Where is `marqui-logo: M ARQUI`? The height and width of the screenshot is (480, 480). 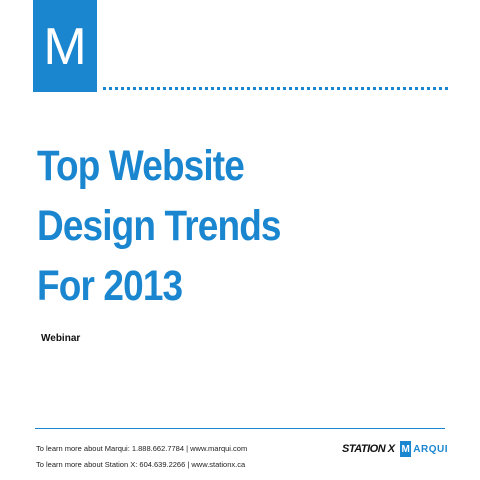
marqui-logo: M ARQUI is located at coordinates (424, 449).